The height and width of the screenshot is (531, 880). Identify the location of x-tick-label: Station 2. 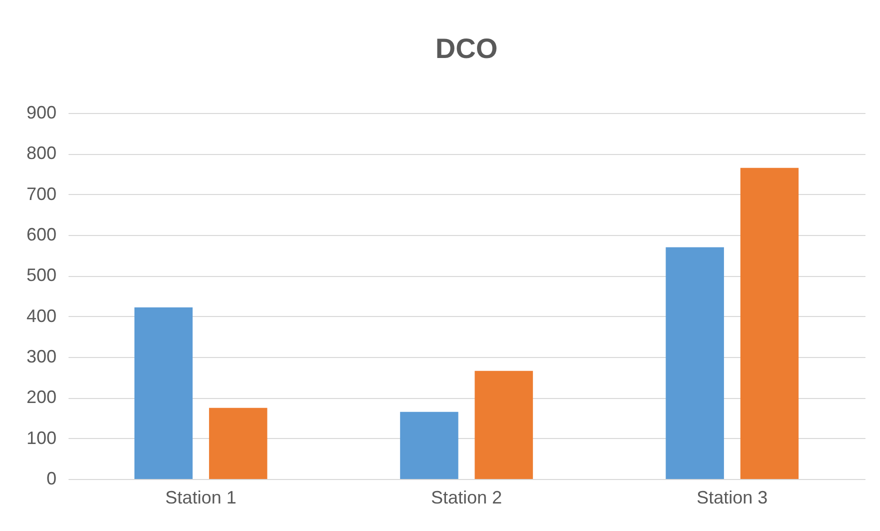
(466, 498).